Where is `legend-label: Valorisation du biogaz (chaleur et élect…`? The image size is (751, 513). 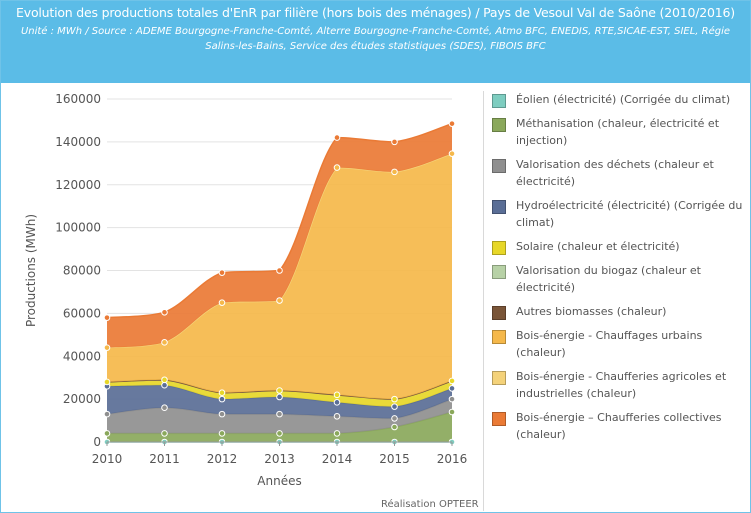
legend-label: Valorisation du biogaz (chaleur et élect… is located at coordinates (608, 279).